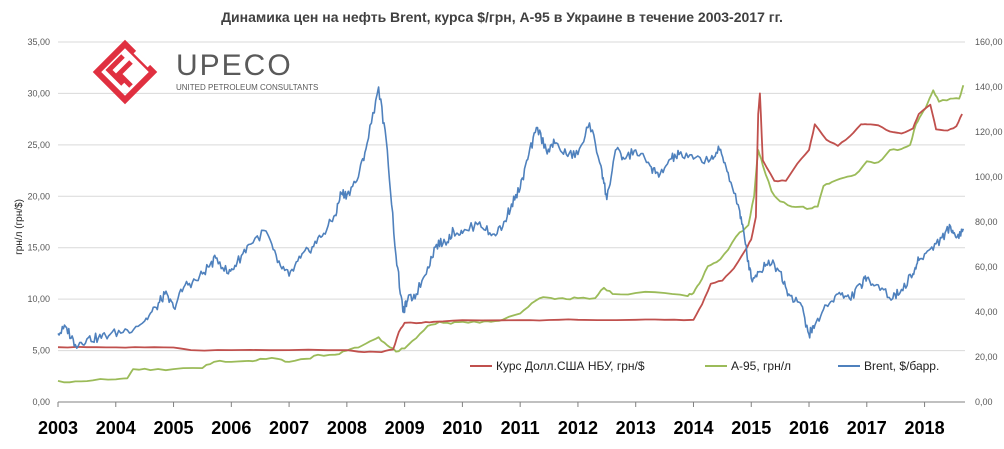 The height and width of the screenshot is (449, 1004). Describe the element at coordinates (636, 428) in the screenshot. I see `x-tick-label: 2013` at that location.